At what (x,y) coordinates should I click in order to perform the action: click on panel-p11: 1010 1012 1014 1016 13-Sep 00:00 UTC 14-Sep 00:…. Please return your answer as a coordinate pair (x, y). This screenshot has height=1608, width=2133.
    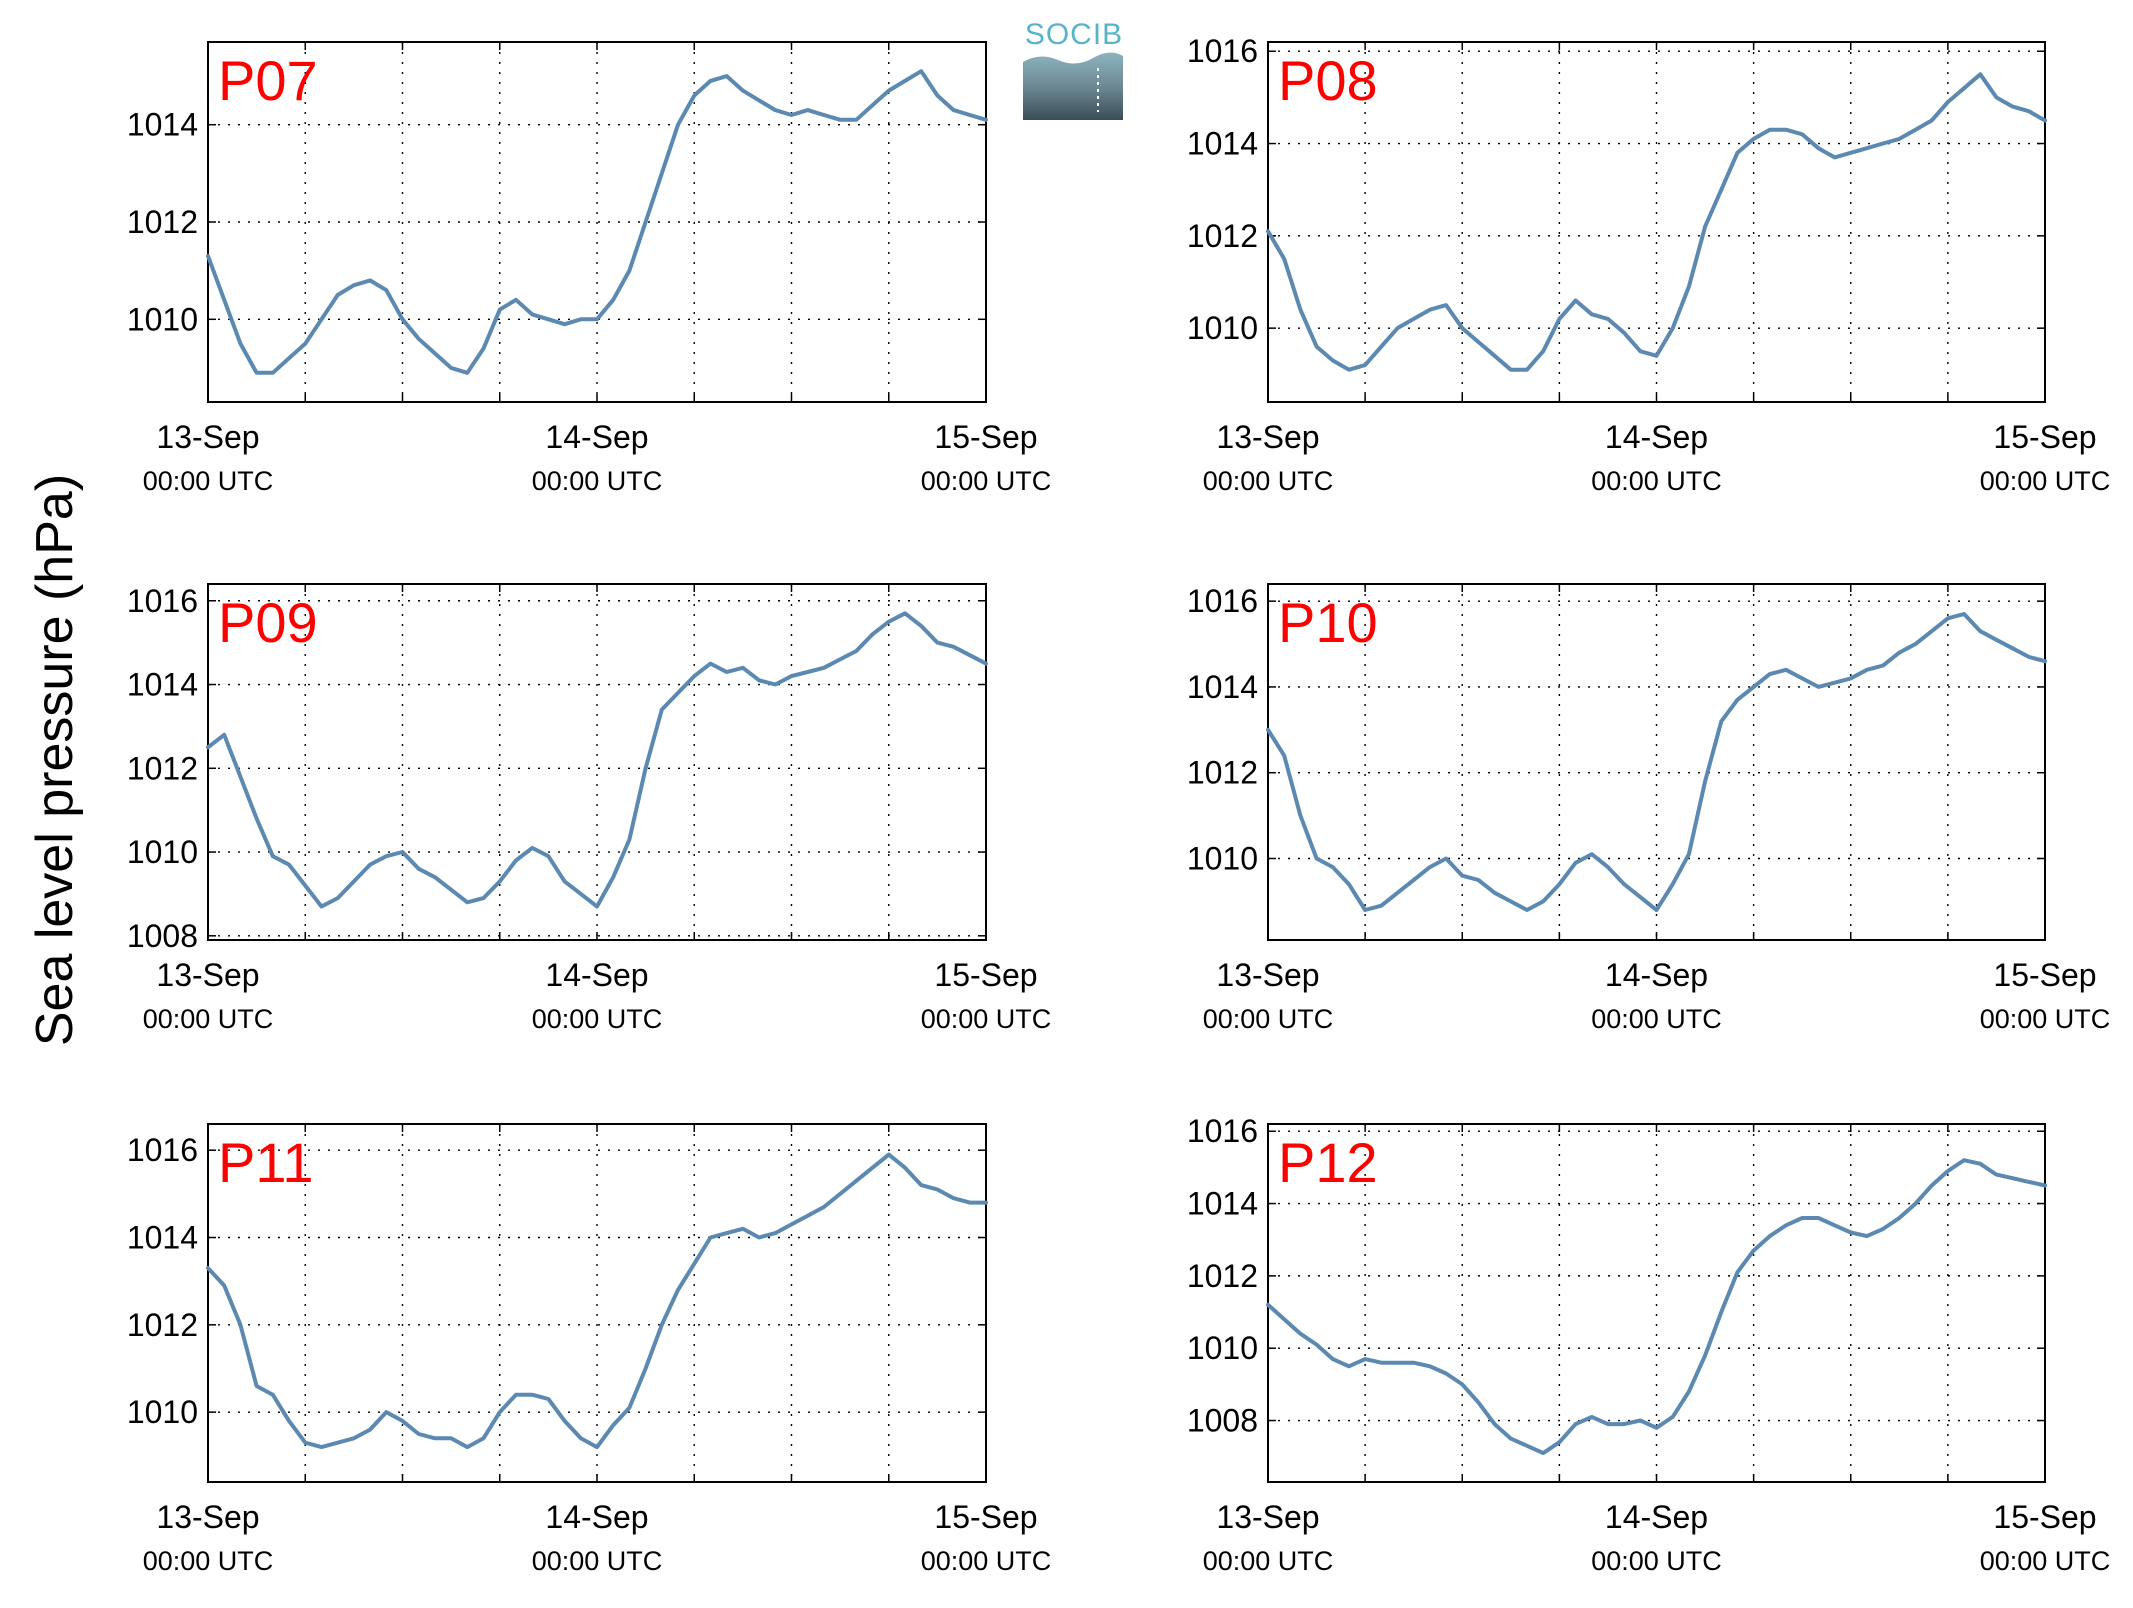
    Looking at the image, I should click on (589, 1349).